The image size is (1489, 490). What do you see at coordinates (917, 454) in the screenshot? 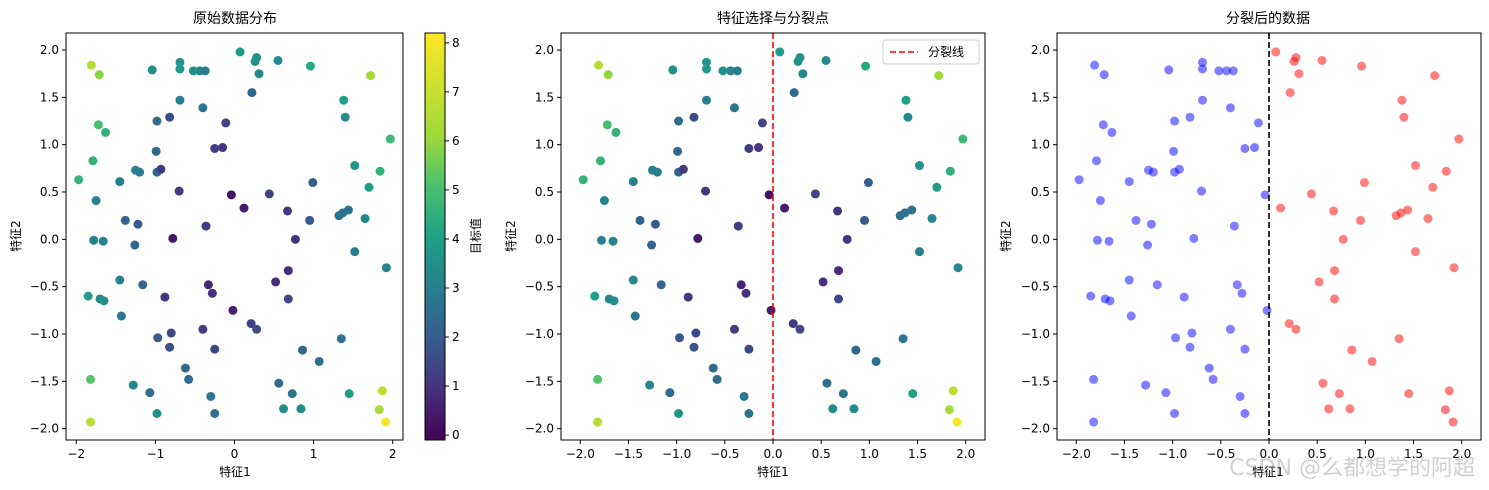
I see `x-tick-label: 1.5` at bounding box center [917, 454].